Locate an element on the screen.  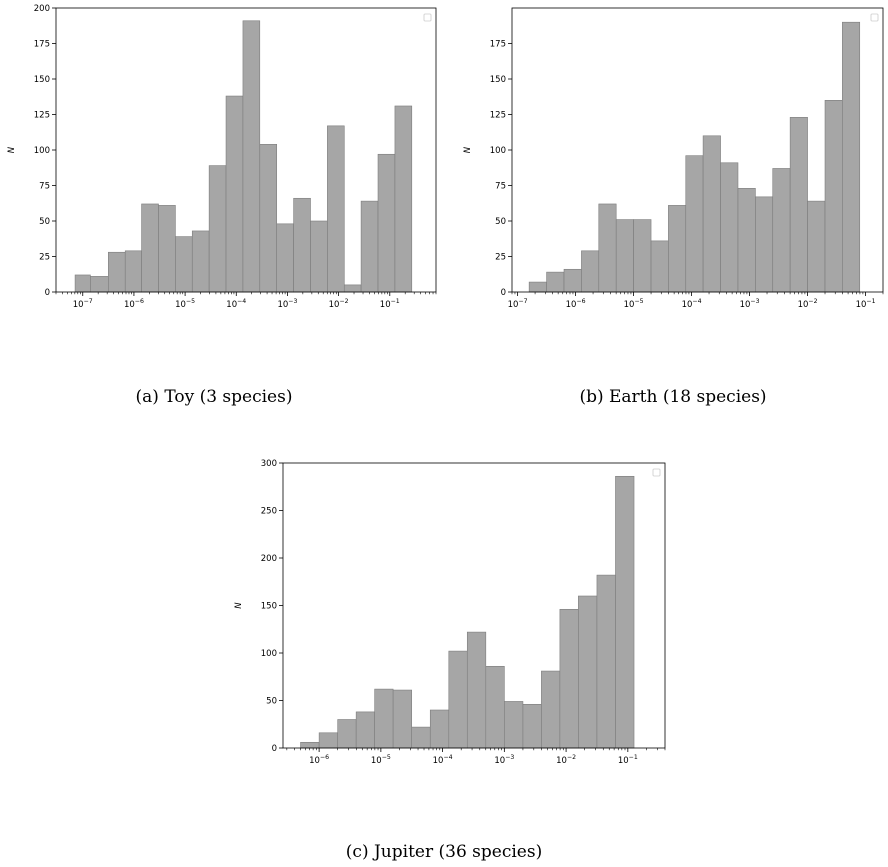
y-tick-label: 250 is located at coordinates (269, 512).